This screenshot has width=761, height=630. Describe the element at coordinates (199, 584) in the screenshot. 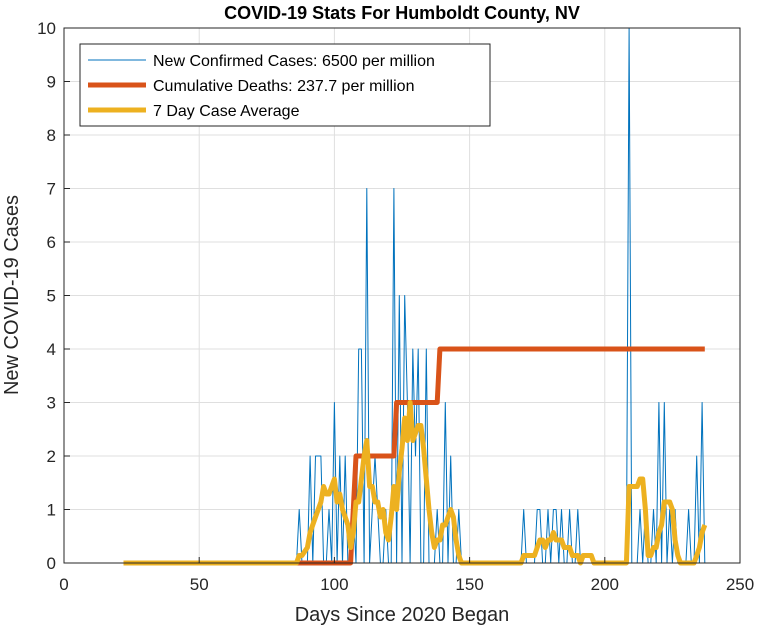

I see `x-tick-label: 50` at that location.